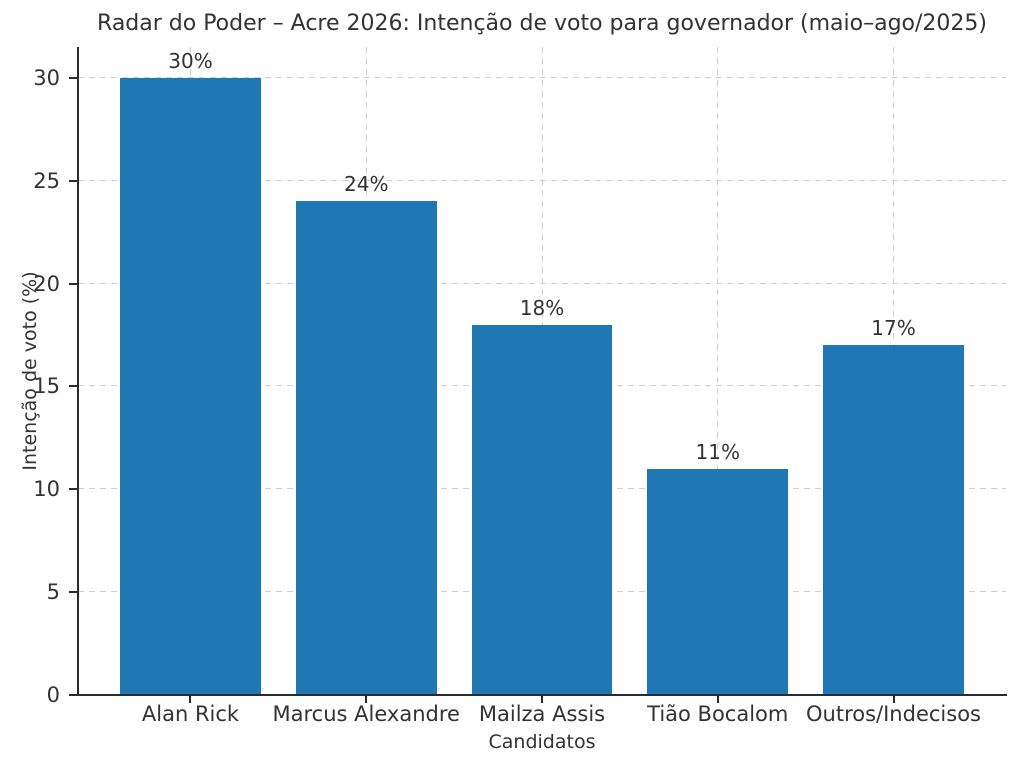 The width and height of the screenshot is (1024, 768). I want to click on bar-value-label-3: 18%, so click(542, 307).